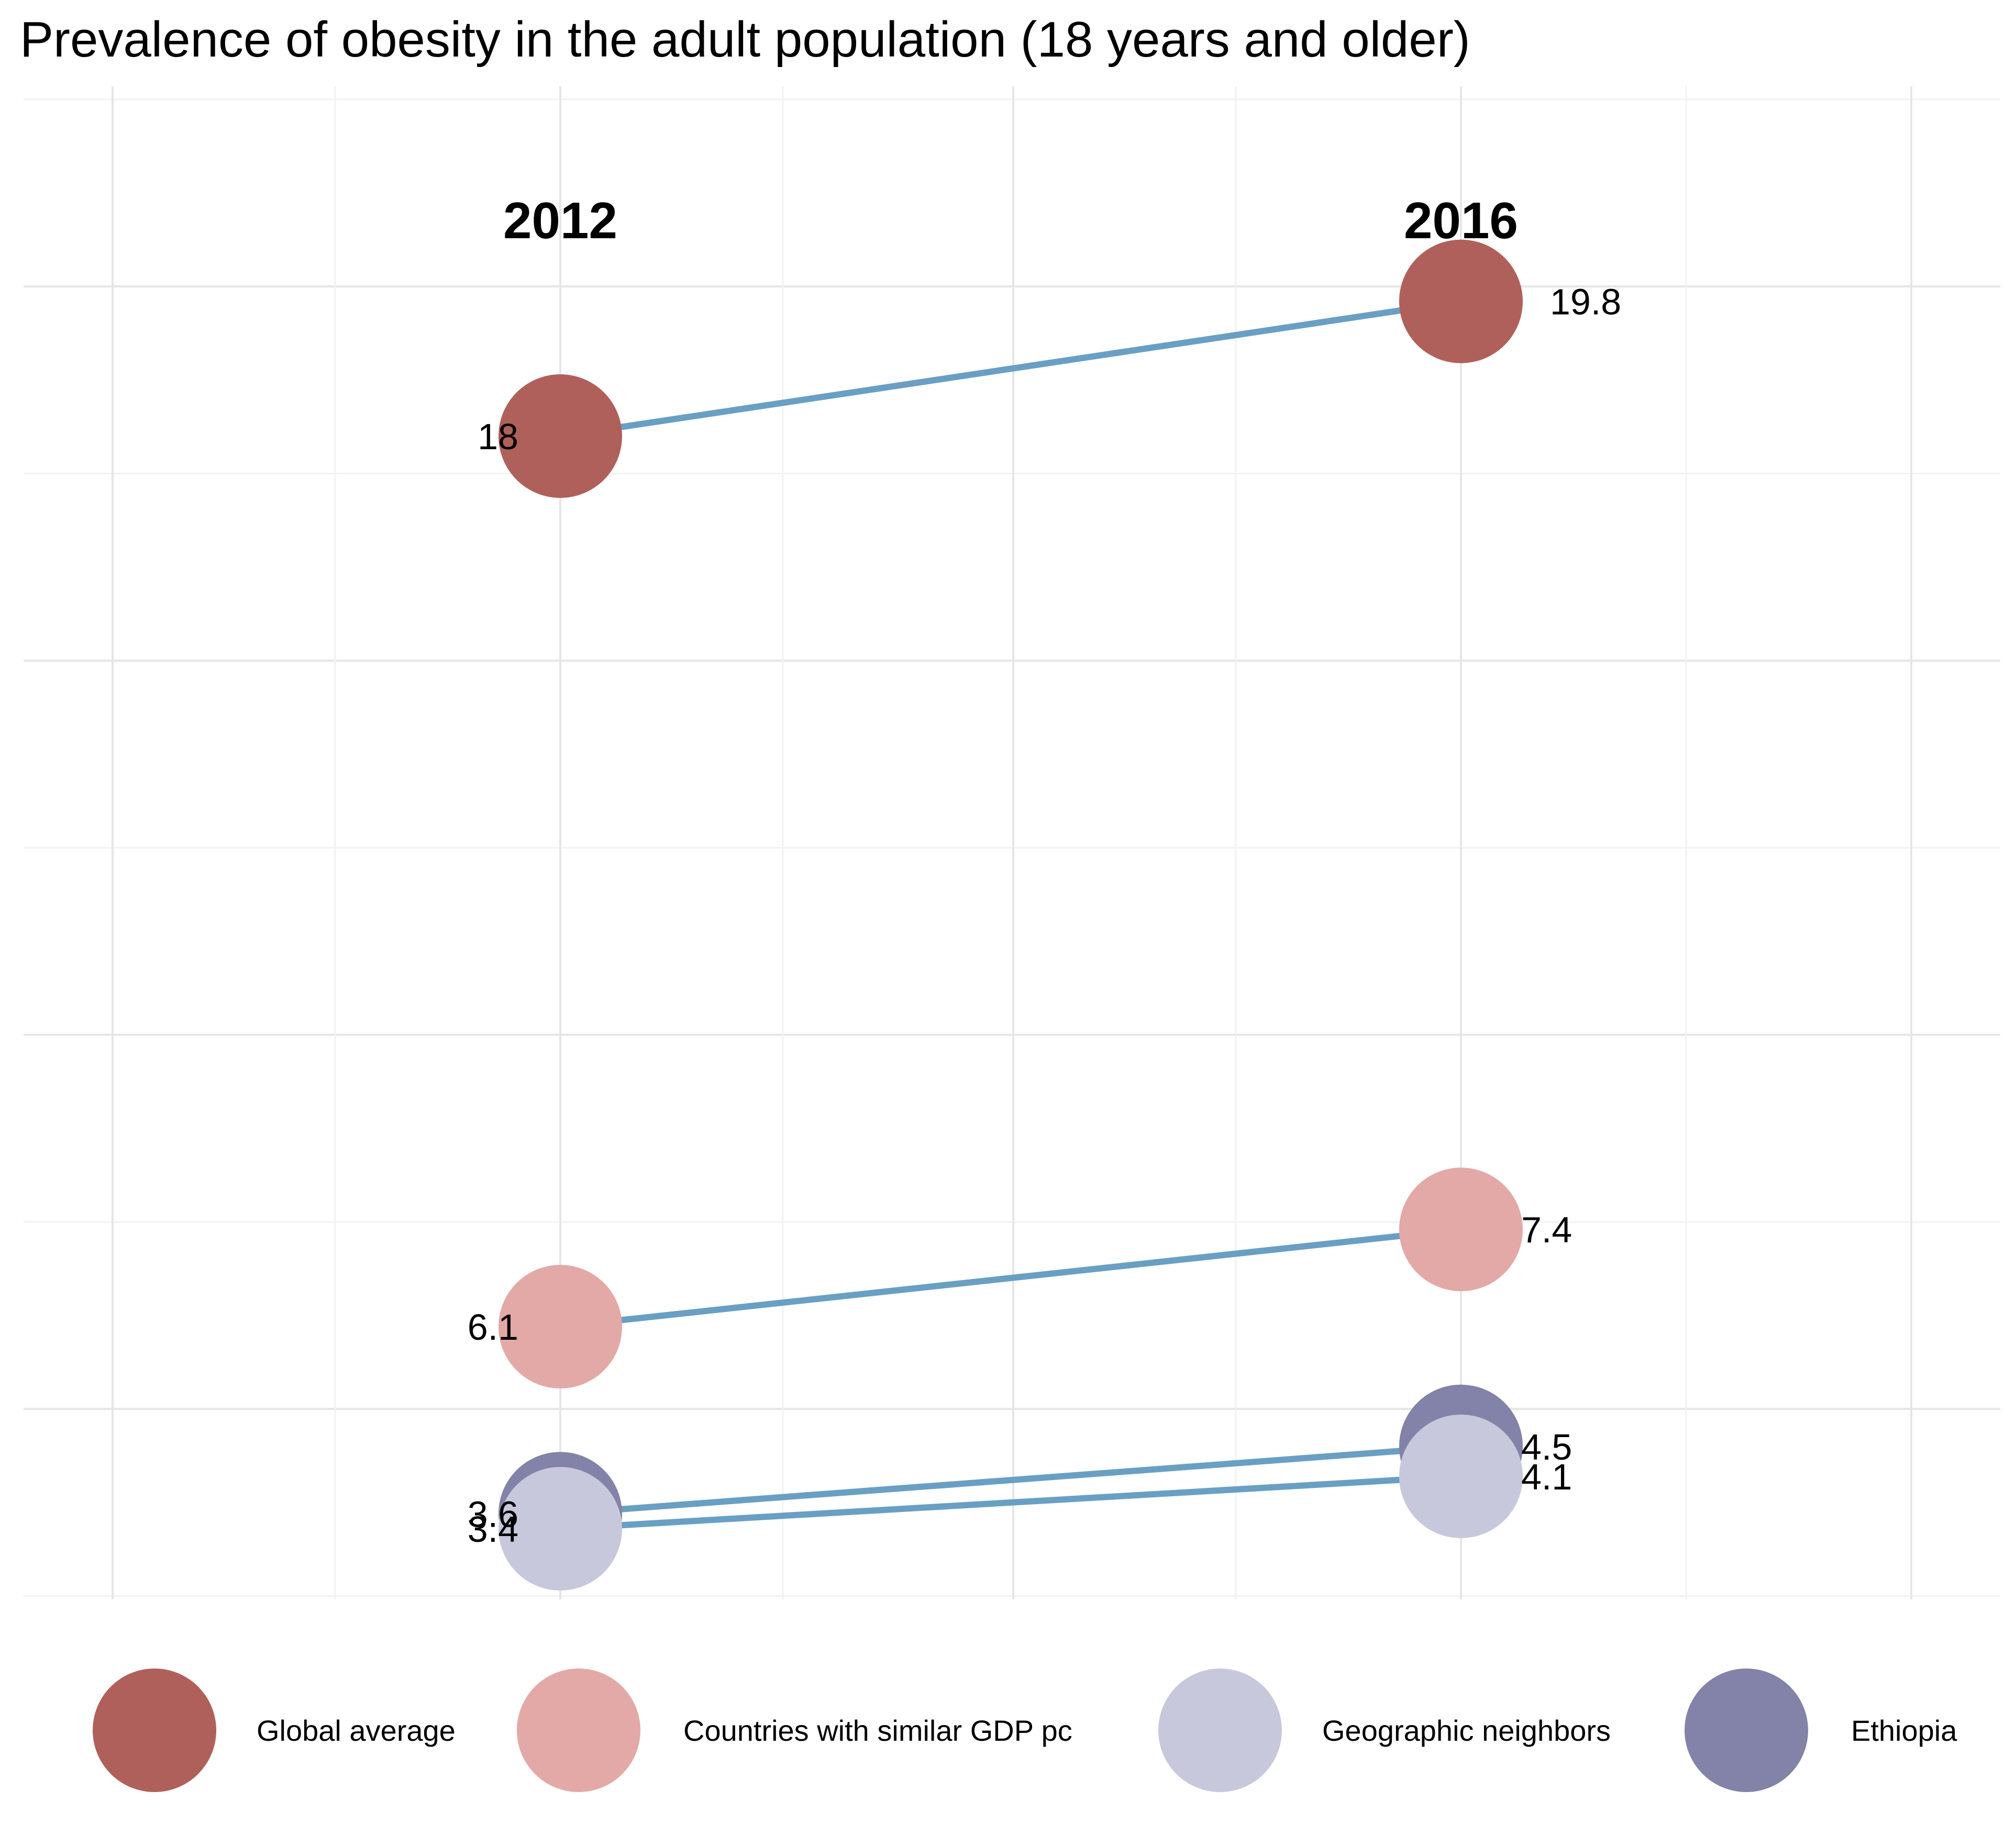 The height and width of the screenshot is (1835, 2016). What do you see at coordinates (1220, 1730) in the screenshot?
I see `legend-swatch-geographic-neighbors` at bounding box center [1220, 1730].